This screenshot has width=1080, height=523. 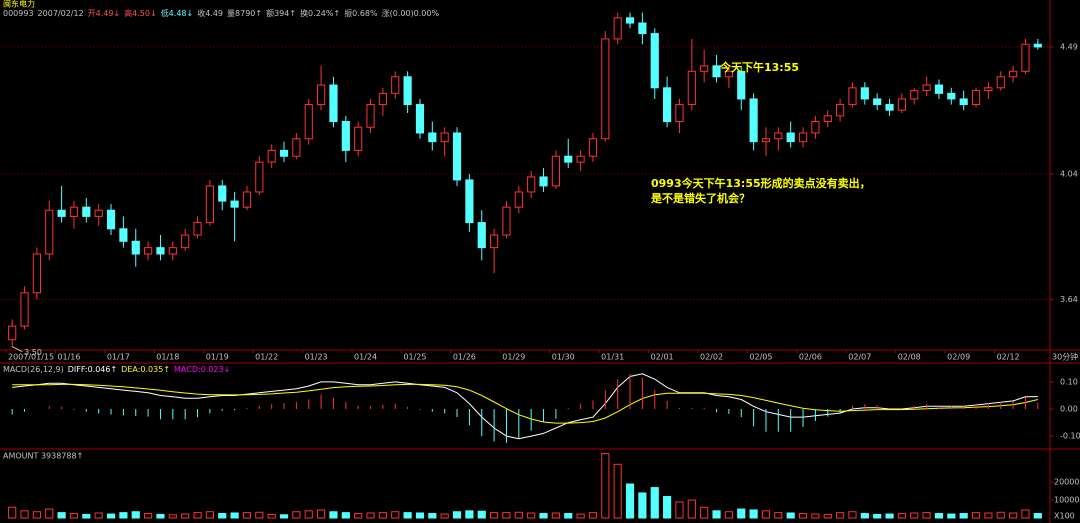 What do you see at coordinates (464, 357) in the screenshot?
I see `x-tick-label: 01/26` at bounding box center [464, 357].